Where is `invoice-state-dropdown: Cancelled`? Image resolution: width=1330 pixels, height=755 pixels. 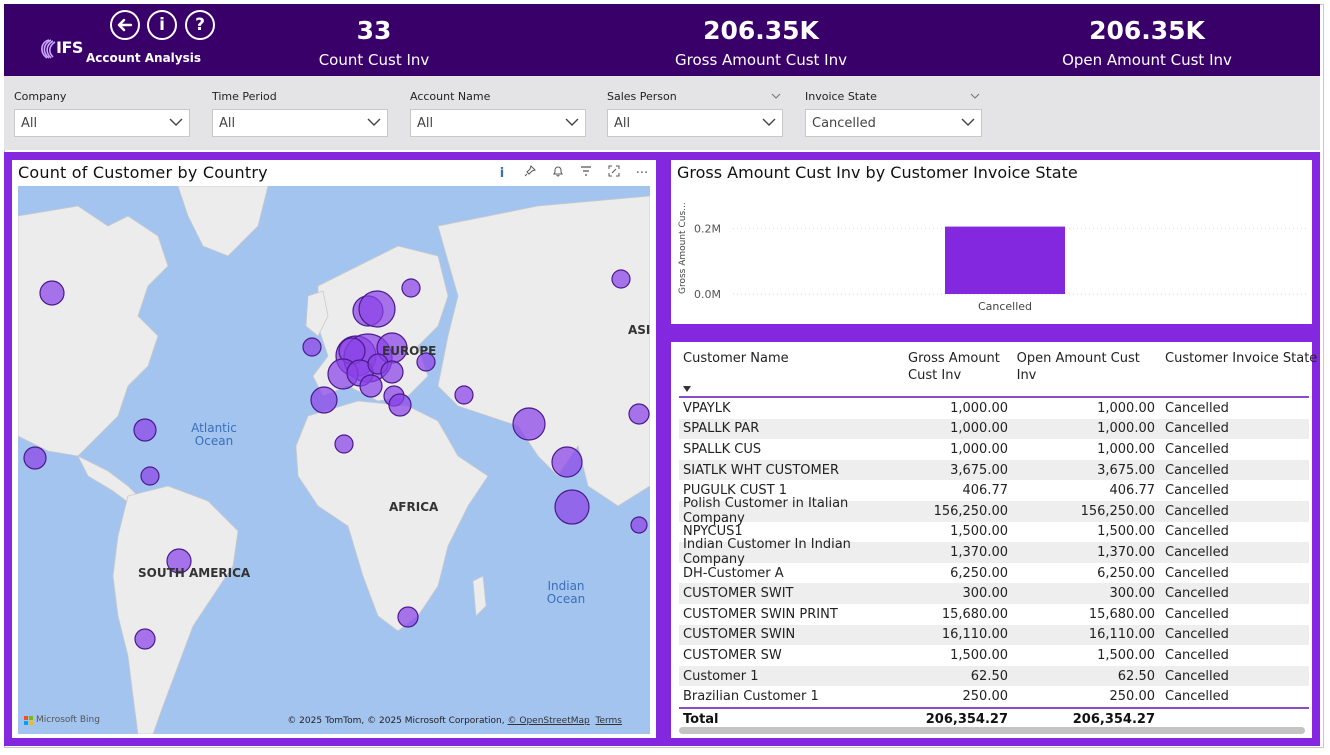 invoice-state-dropdown: Cancelled is located at coordinates (893, 123).